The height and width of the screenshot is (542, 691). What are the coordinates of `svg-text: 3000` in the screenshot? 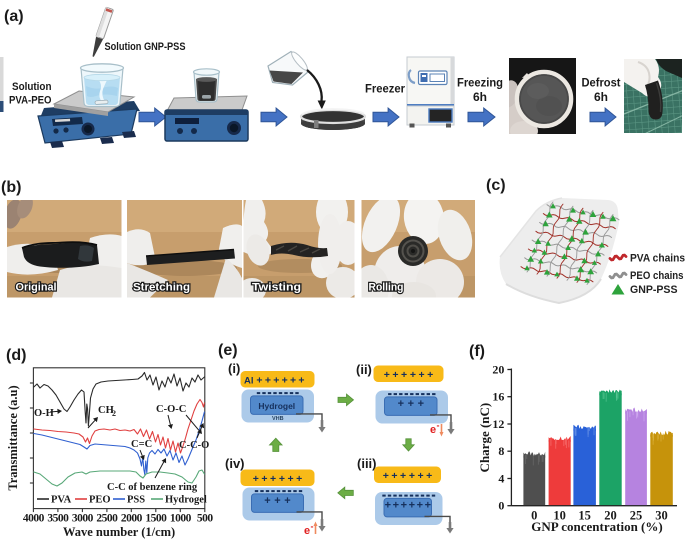 It's located at (83, 519).